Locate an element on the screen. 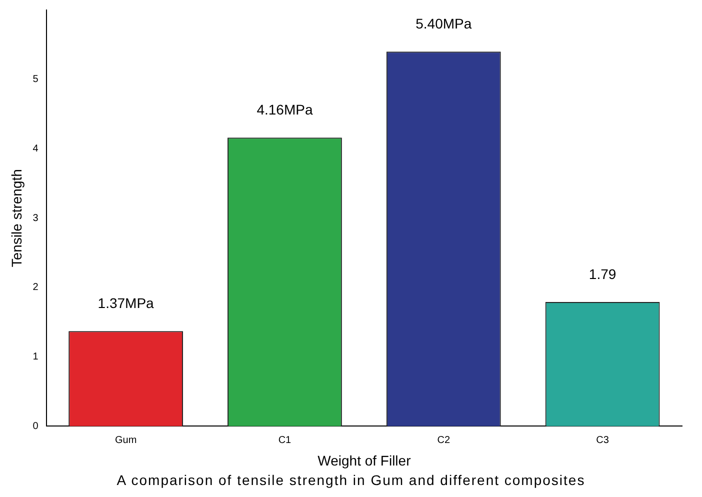  data-label: 1.37MPa is located at coordinates (126, 303).